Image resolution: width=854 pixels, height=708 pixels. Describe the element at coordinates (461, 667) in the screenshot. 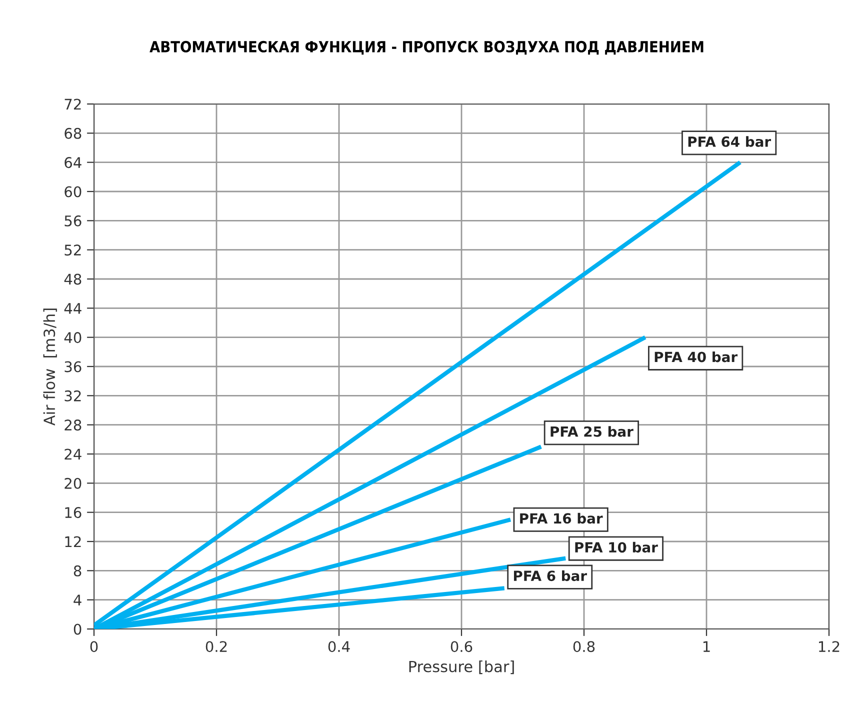

I see `x-axis-title: Pressure [bar]` at that location.